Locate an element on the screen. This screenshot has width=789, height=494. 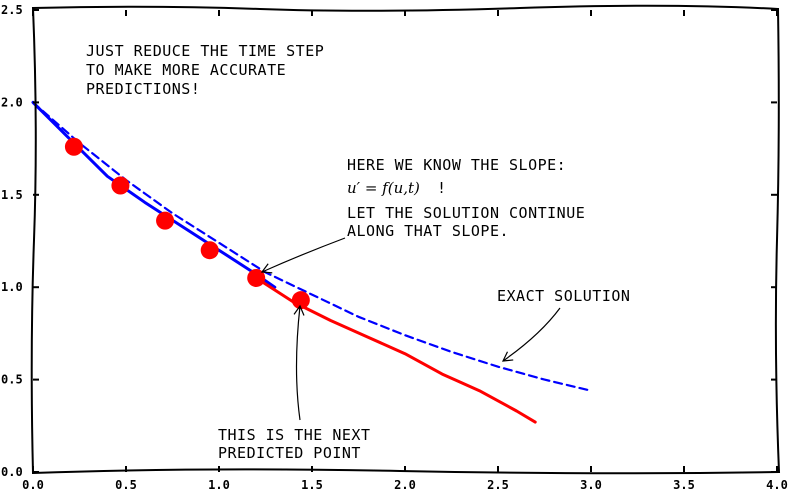
annotation-slope-line-3: LET THE SOLUTION CONTINUE is located at coordinates (466, 213).